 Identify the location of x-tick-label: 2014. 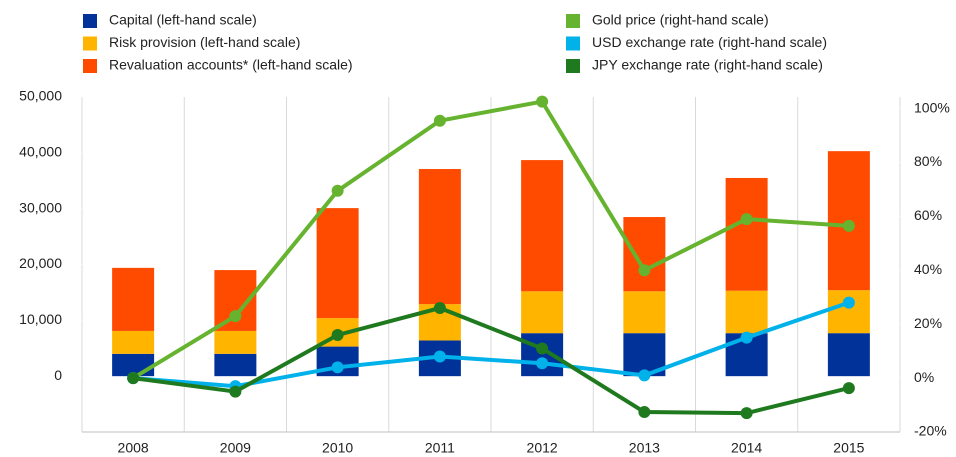
(746, 448).